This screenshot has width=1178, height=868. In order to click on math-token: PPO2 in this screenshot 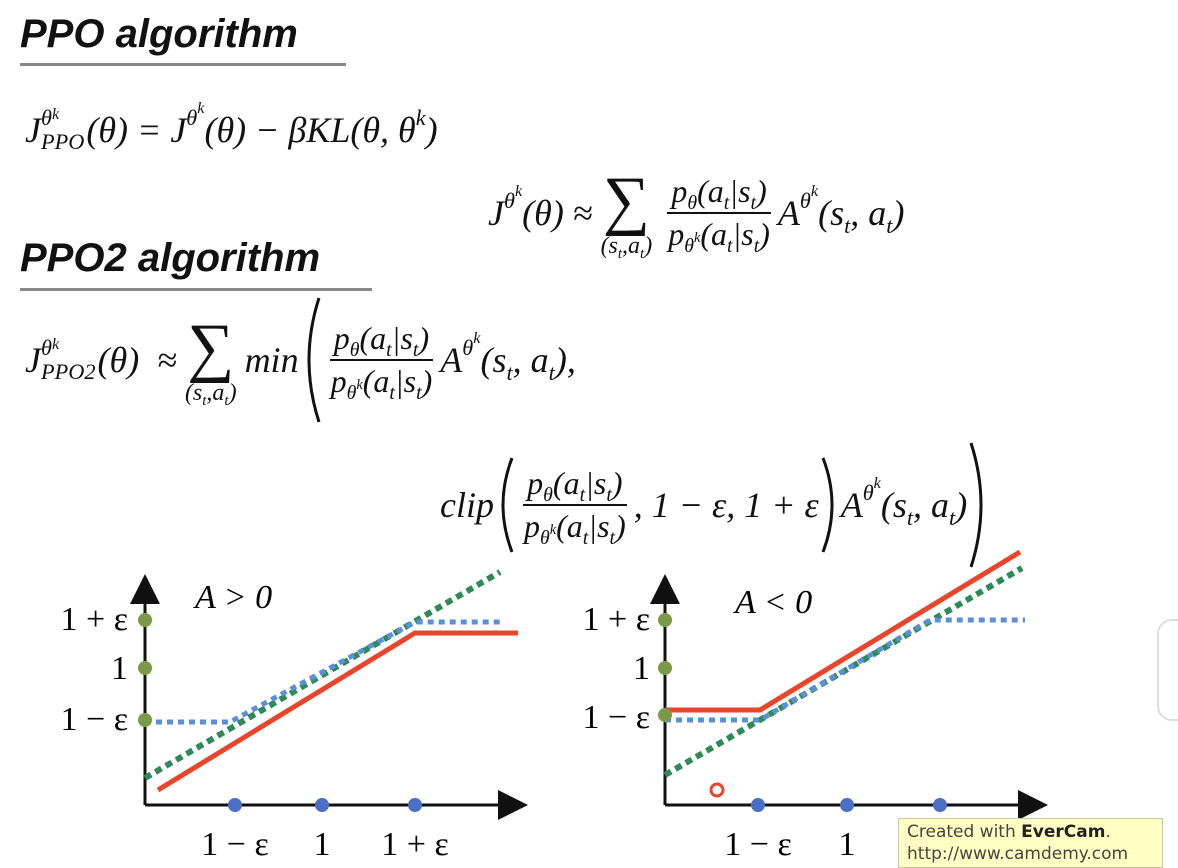, I will do `click(68, 372)`.